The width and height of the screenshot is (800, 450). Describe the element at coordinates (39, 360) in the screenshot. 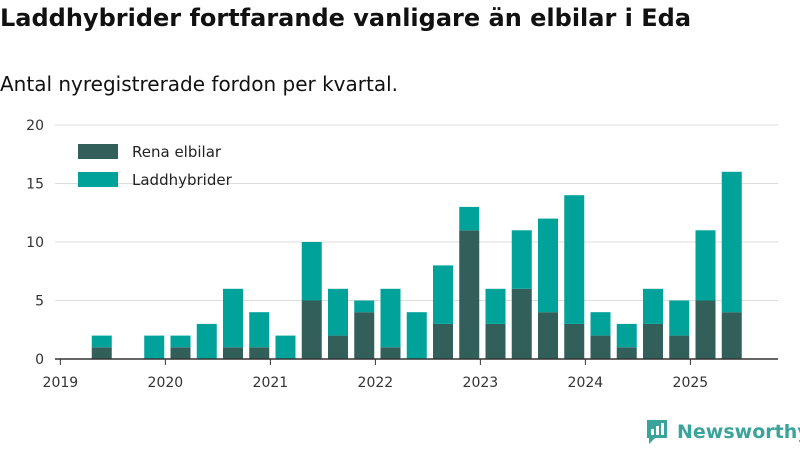

I see `y-tick-label: 0` at that location.